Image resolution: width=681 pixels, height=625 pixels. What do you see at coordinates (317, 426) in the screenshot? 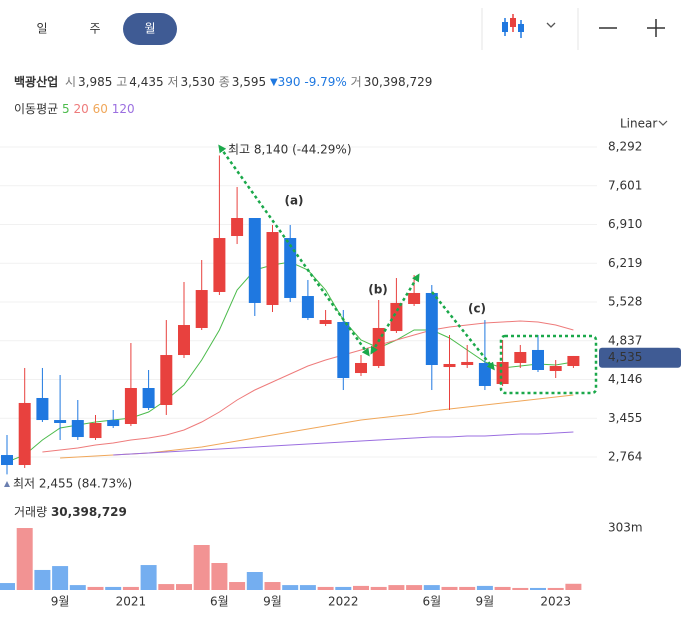
I see `ma-line` at bounding box center [317, 426].